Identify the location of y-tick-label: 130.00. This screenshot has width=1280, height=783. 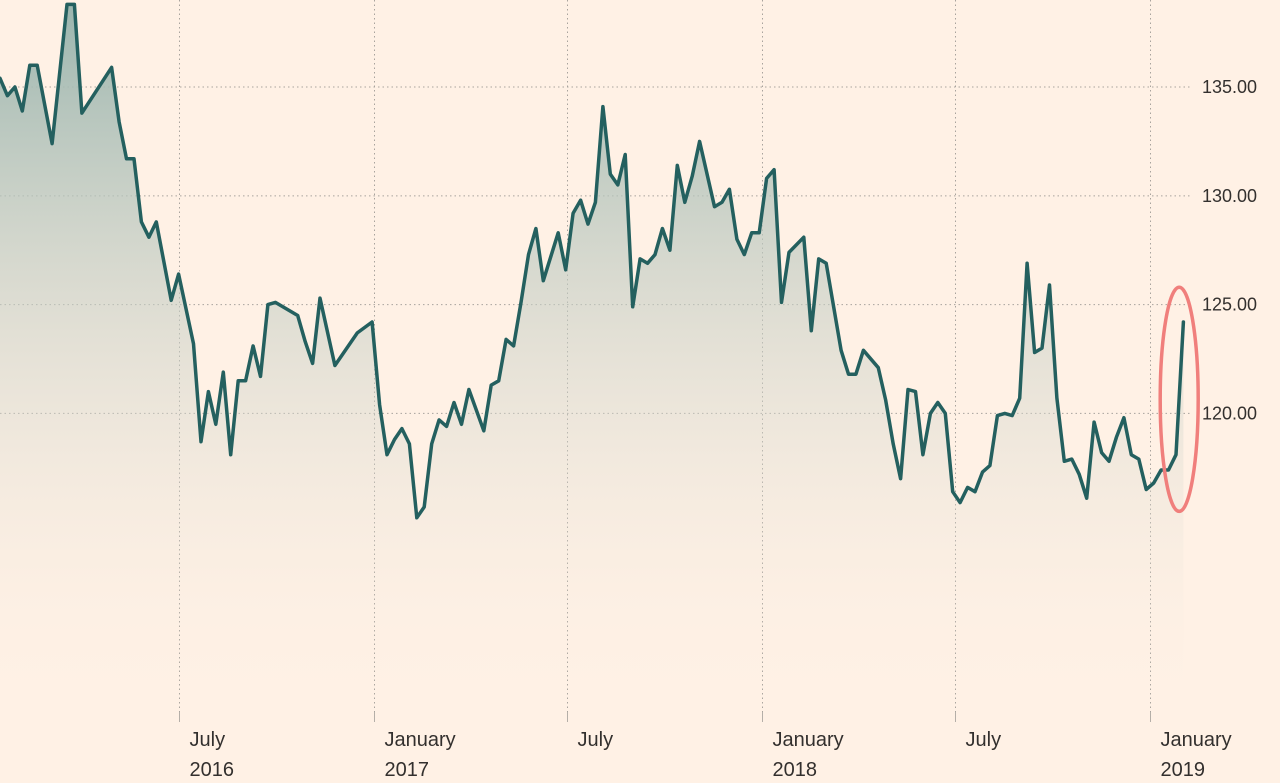
(1229, 196).